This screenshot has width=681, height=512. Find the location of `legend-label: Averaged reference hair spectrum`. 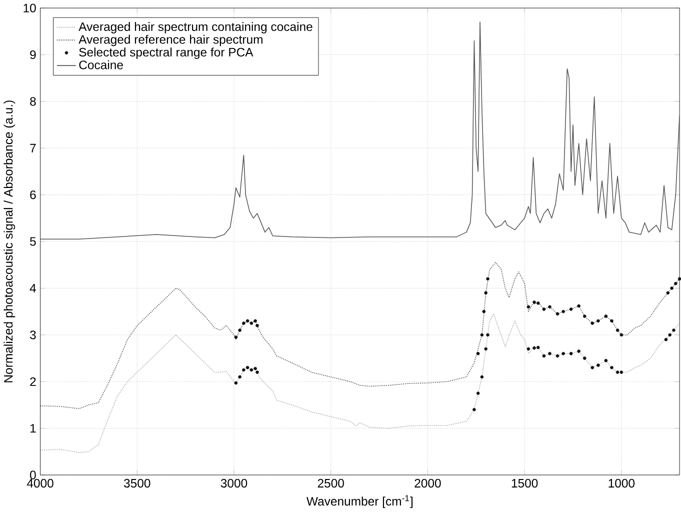

legend-label: Averaged reference hair spectrum is located at coordinates (170, 40).